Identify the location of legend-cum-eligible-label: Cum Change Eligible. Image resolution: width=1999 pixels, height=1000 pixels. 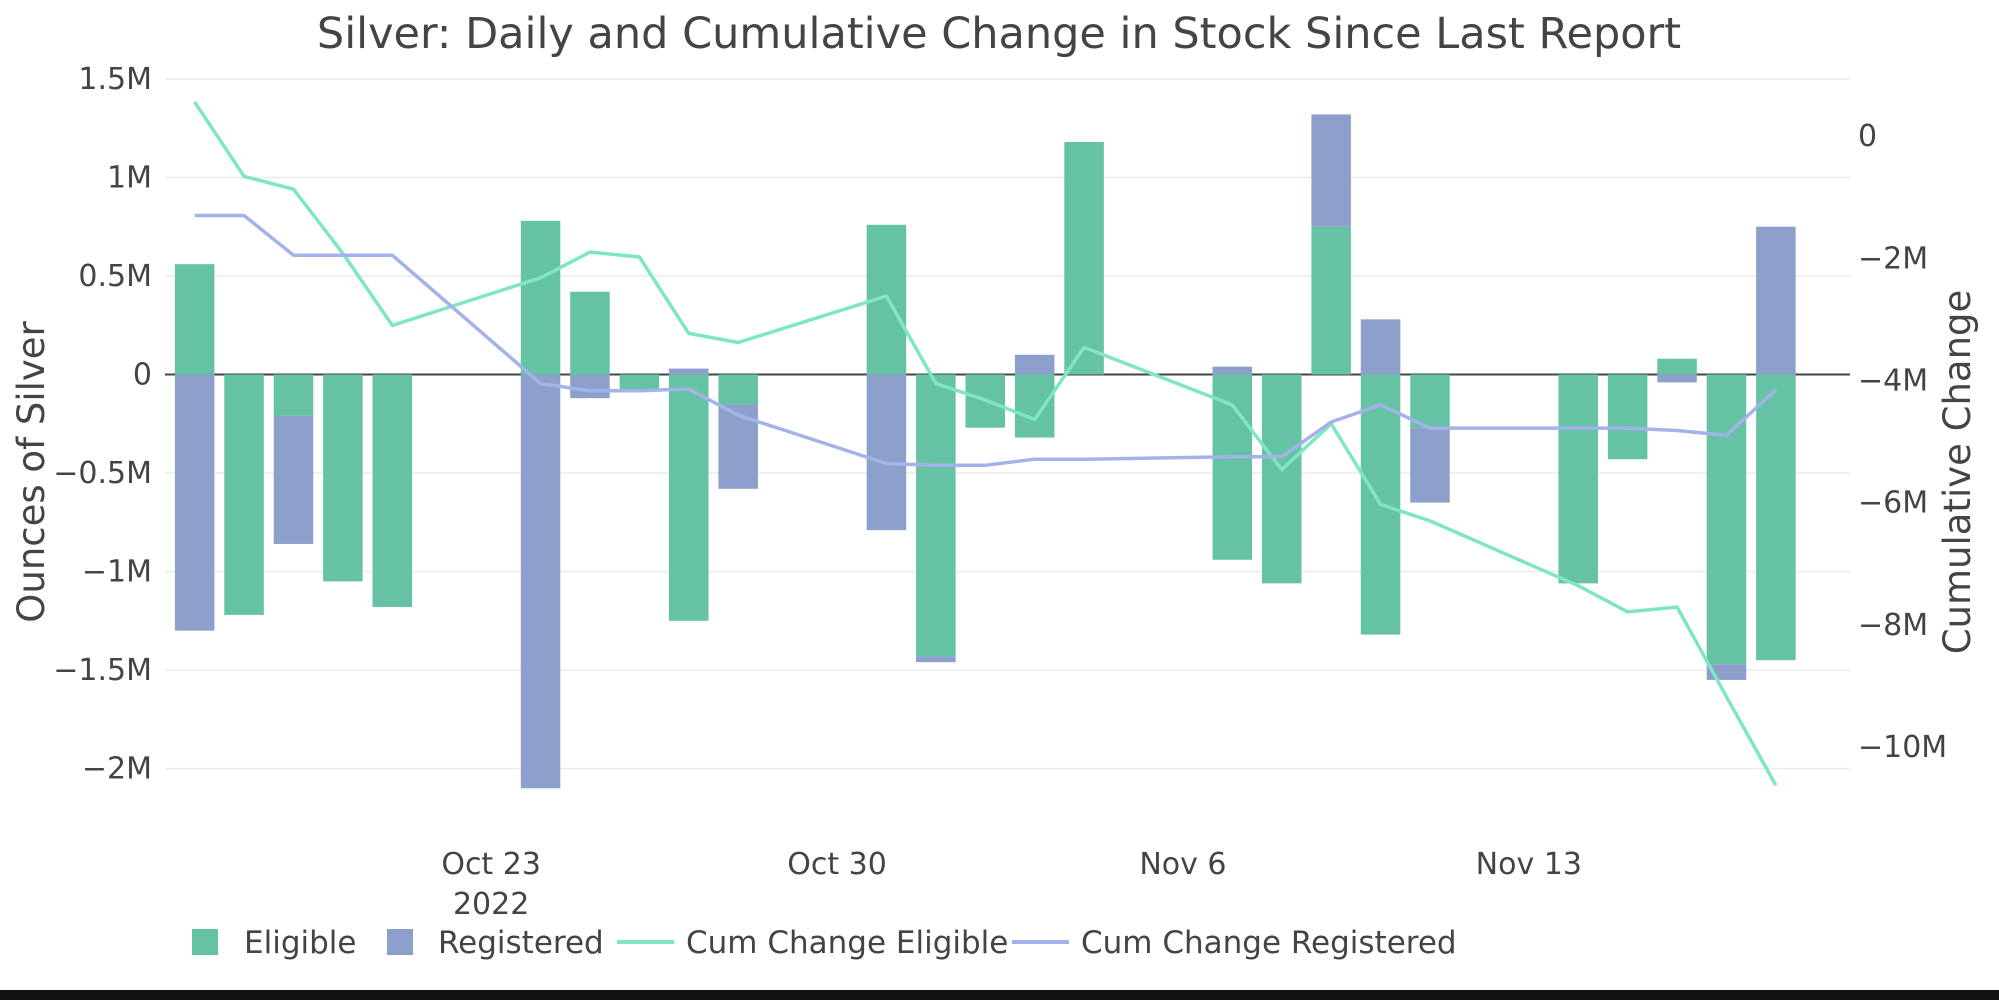
(847, 943).